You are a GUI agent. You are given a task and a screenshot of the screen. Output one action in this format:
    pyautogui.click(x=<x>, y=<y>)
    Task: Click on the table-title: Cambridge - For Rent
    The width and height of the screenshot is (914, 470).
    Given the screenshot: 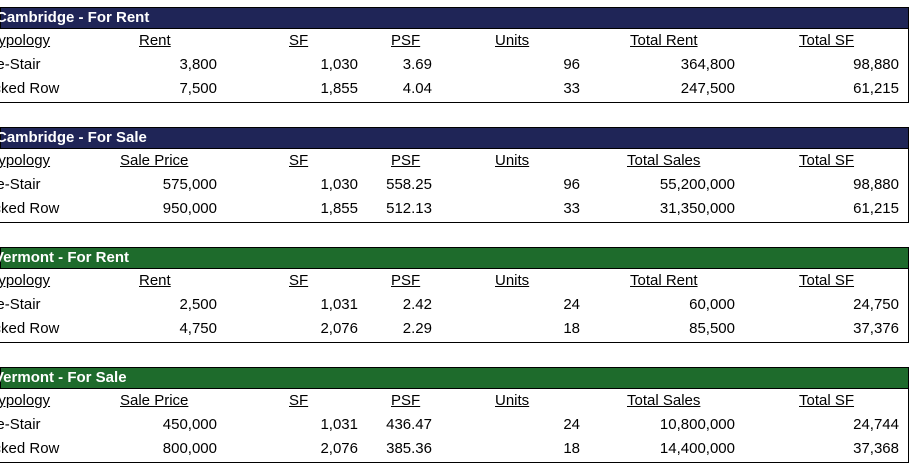 What is the action you would take?
    pyautogui.click(x=75, y=17)
    